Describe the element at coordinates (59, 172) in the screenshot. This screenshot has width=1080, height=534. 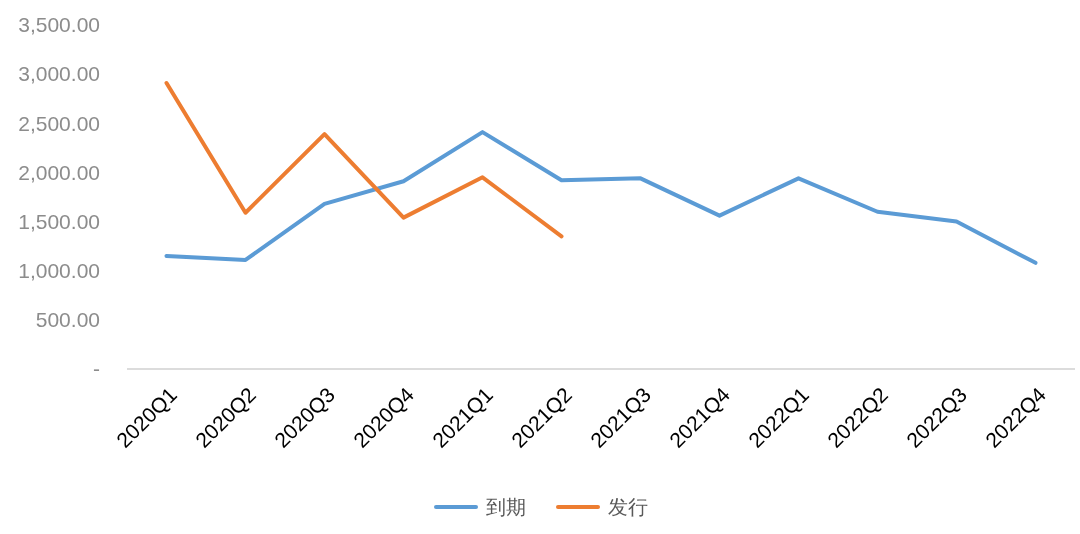
I see `y-tick-label: 2,000.00` at that location.